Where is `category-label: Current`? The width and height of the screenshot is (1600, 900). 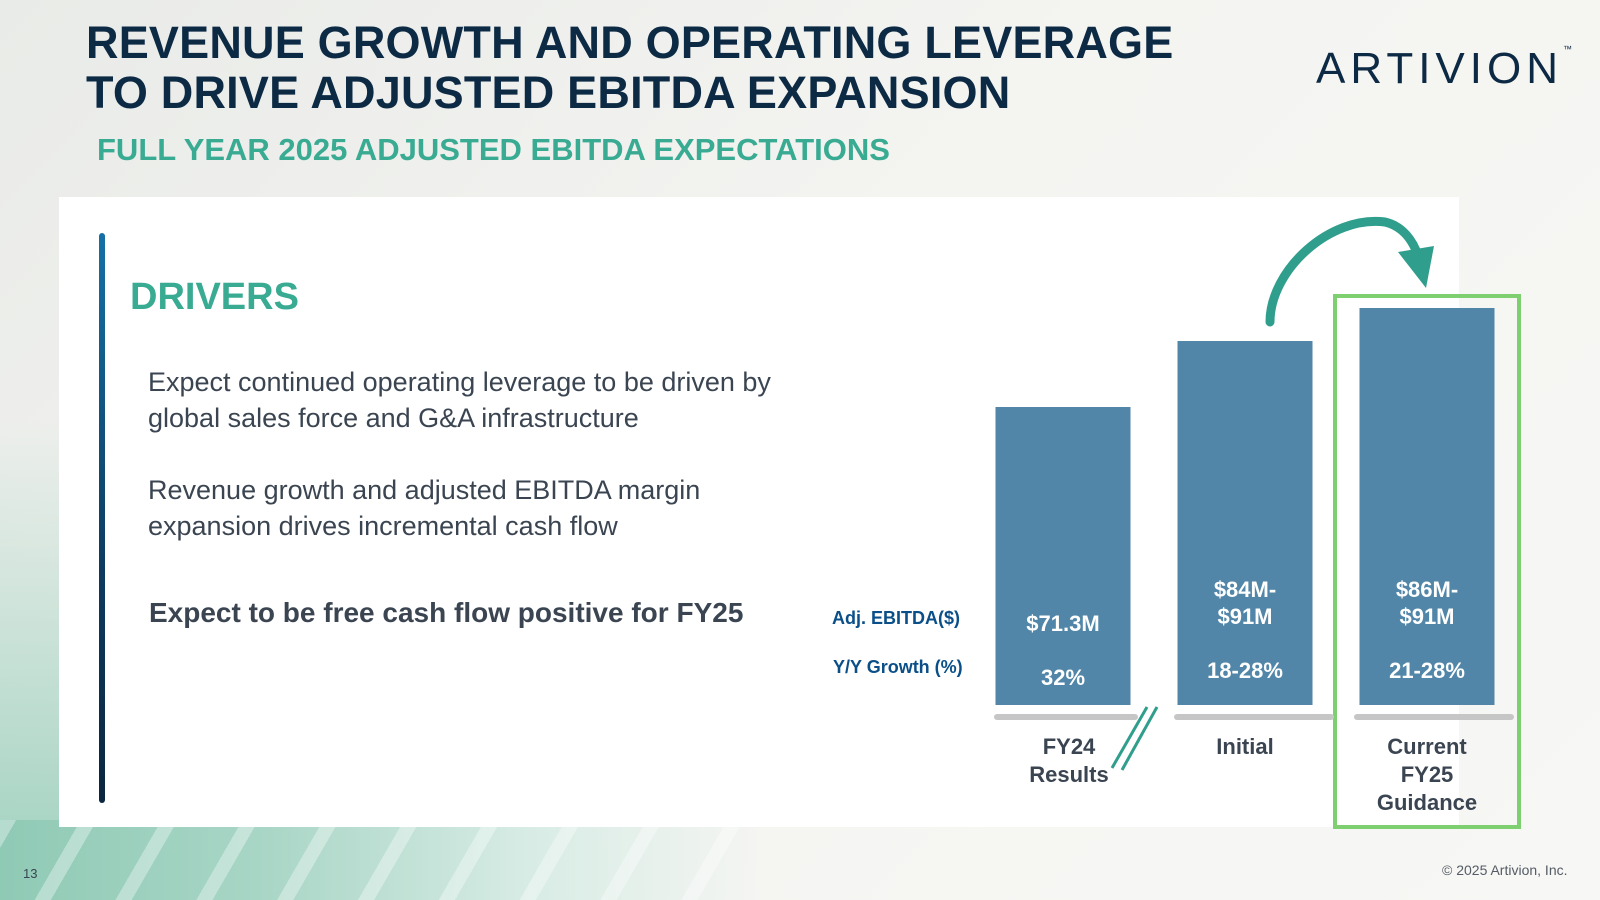 category-label: Current is located at coordinates (1427, 746).